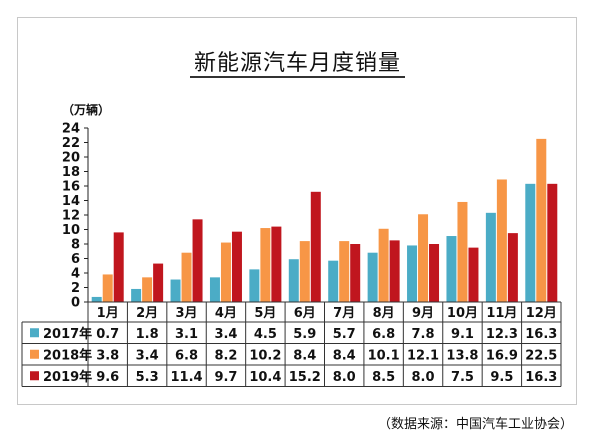  Describe the element at coordinates (462, 313) in the screenshot. I see `x-tick-label: 10月` at that location.